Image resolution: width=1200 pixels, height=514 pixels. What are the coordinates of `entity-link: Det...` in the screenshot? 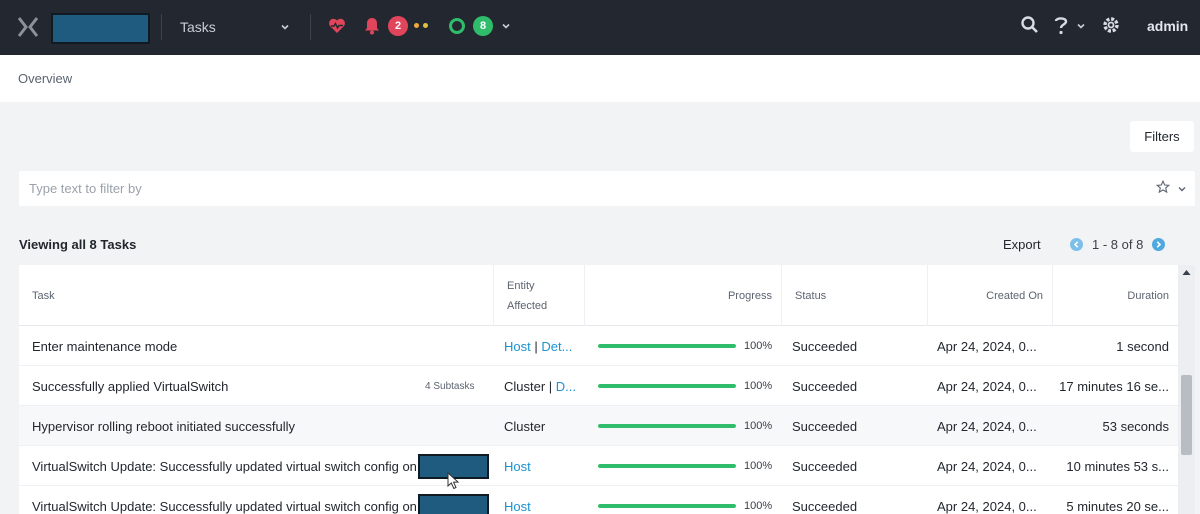 It's located at (557, 346).